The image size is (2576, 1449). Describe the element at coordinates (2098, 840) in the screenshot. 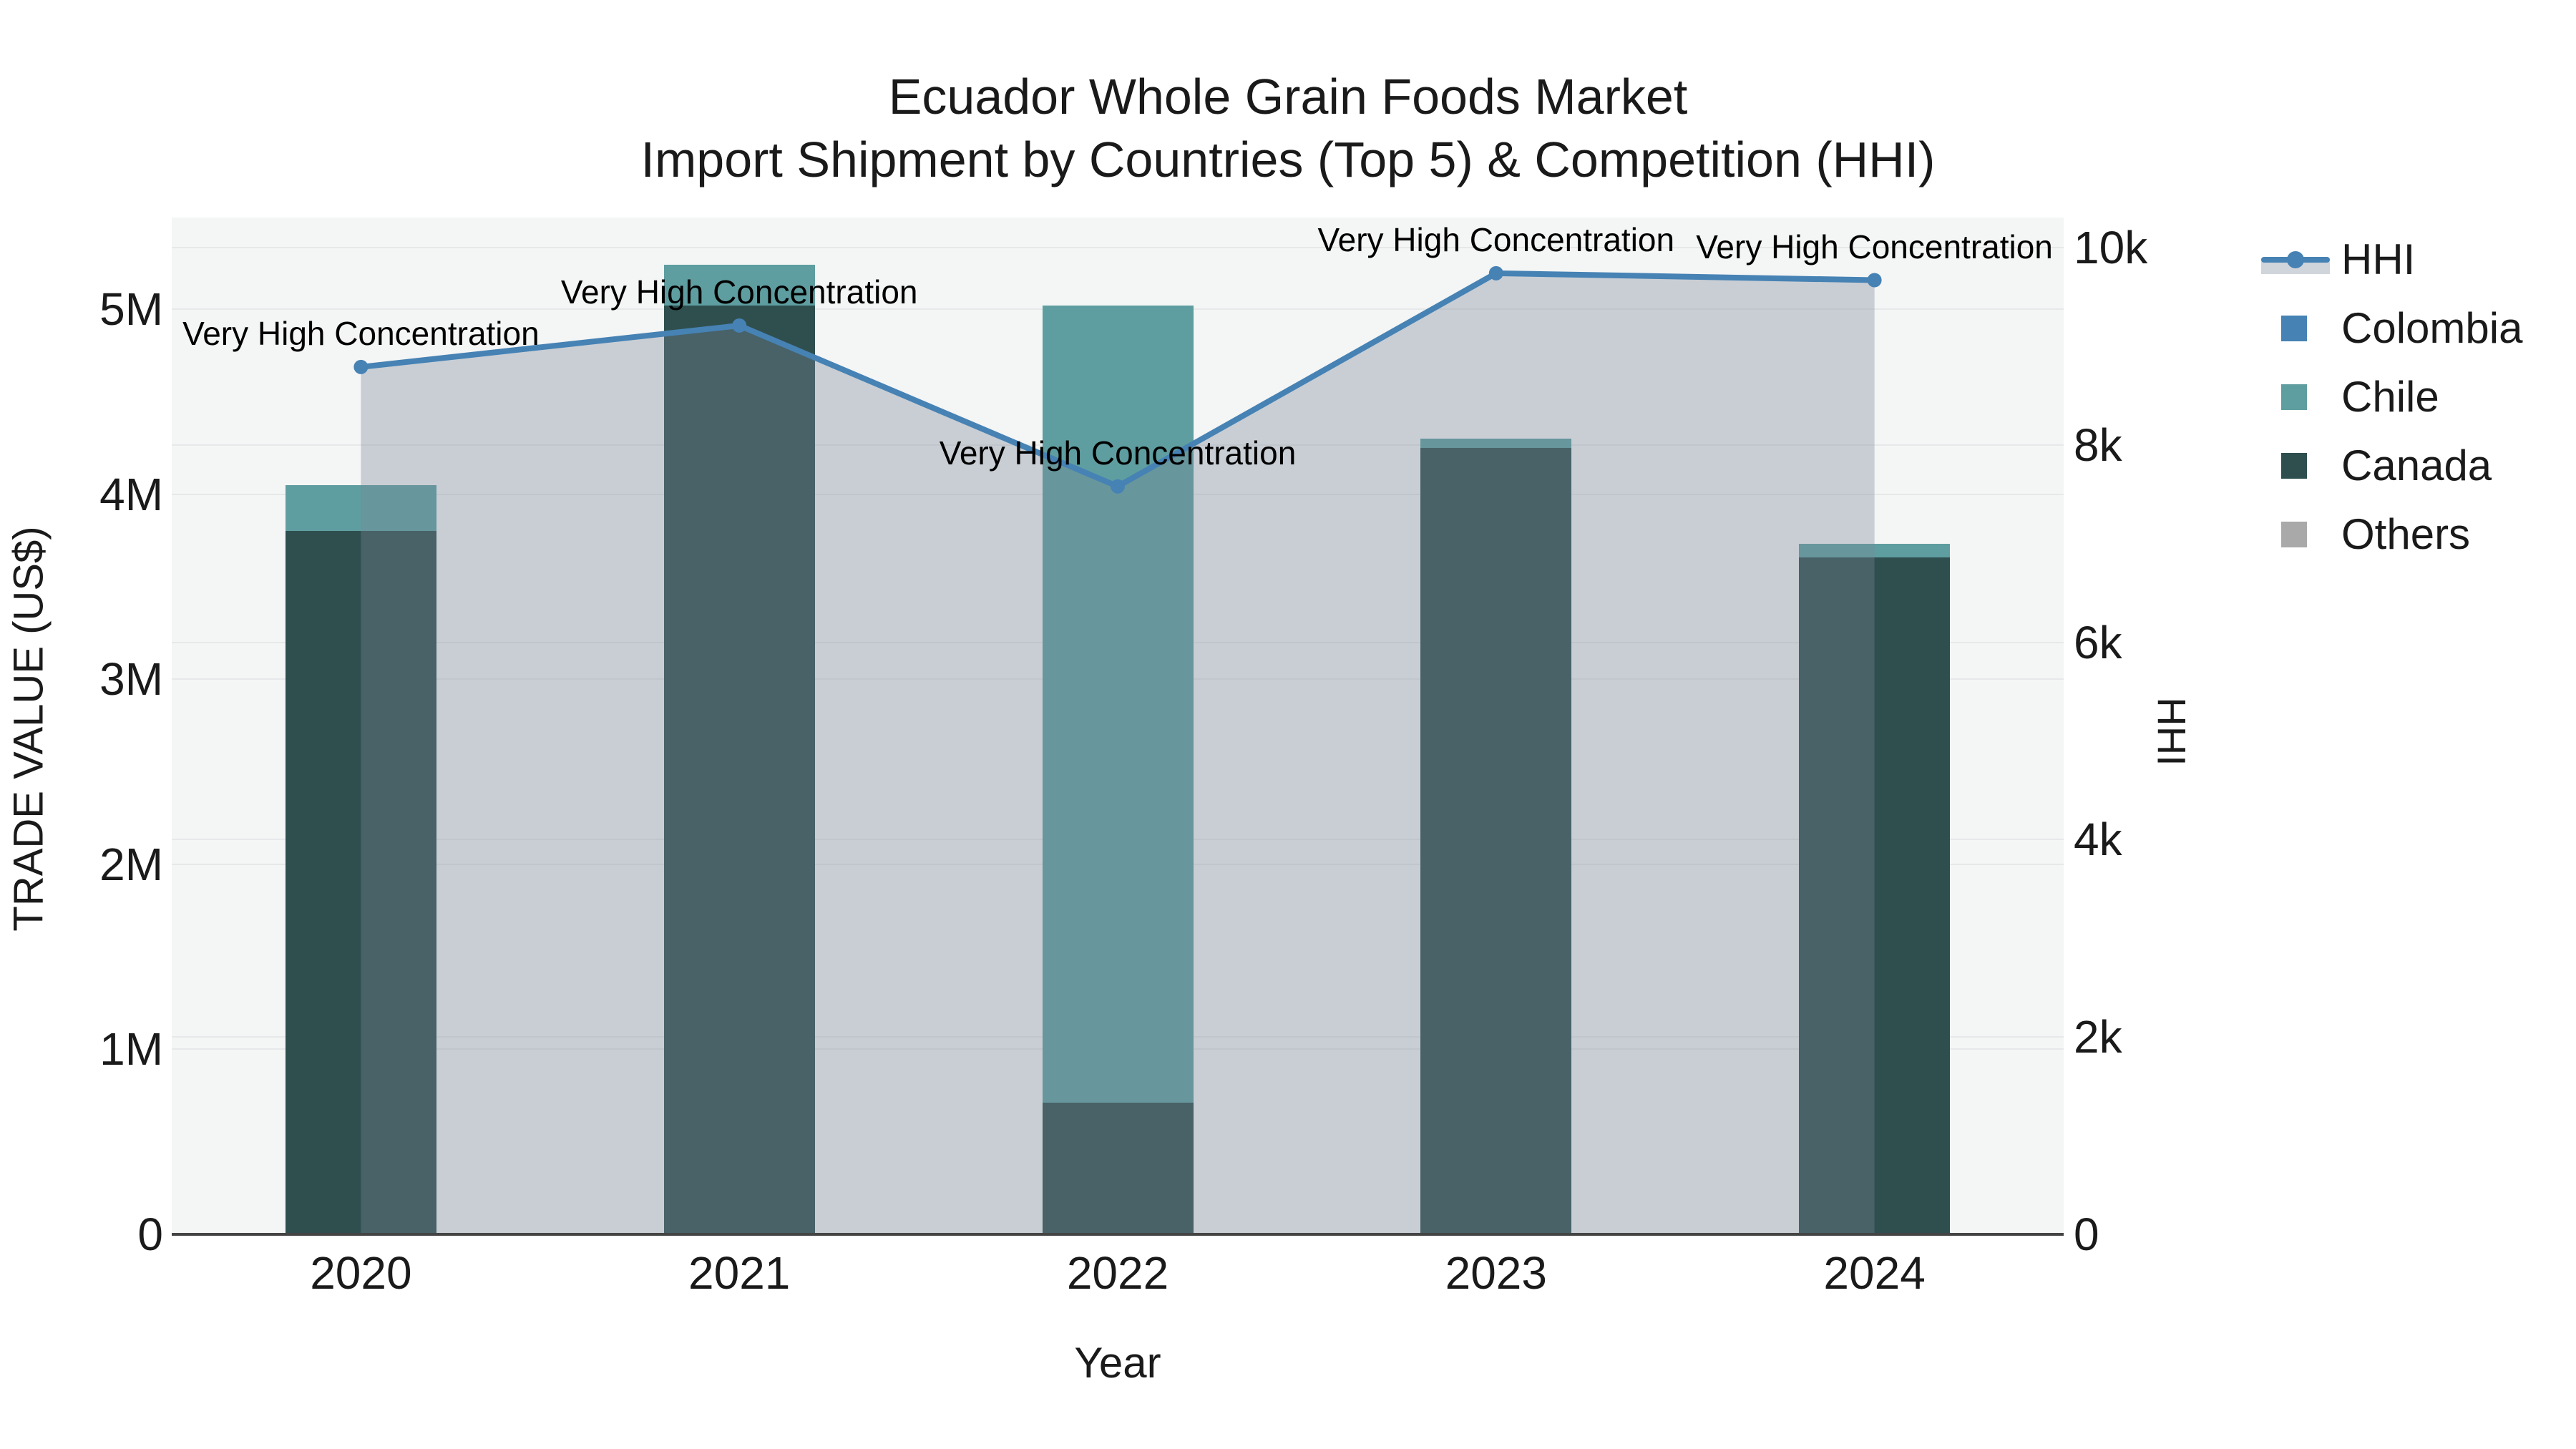

I see `y-right-tick-4k: 4k` at that location.